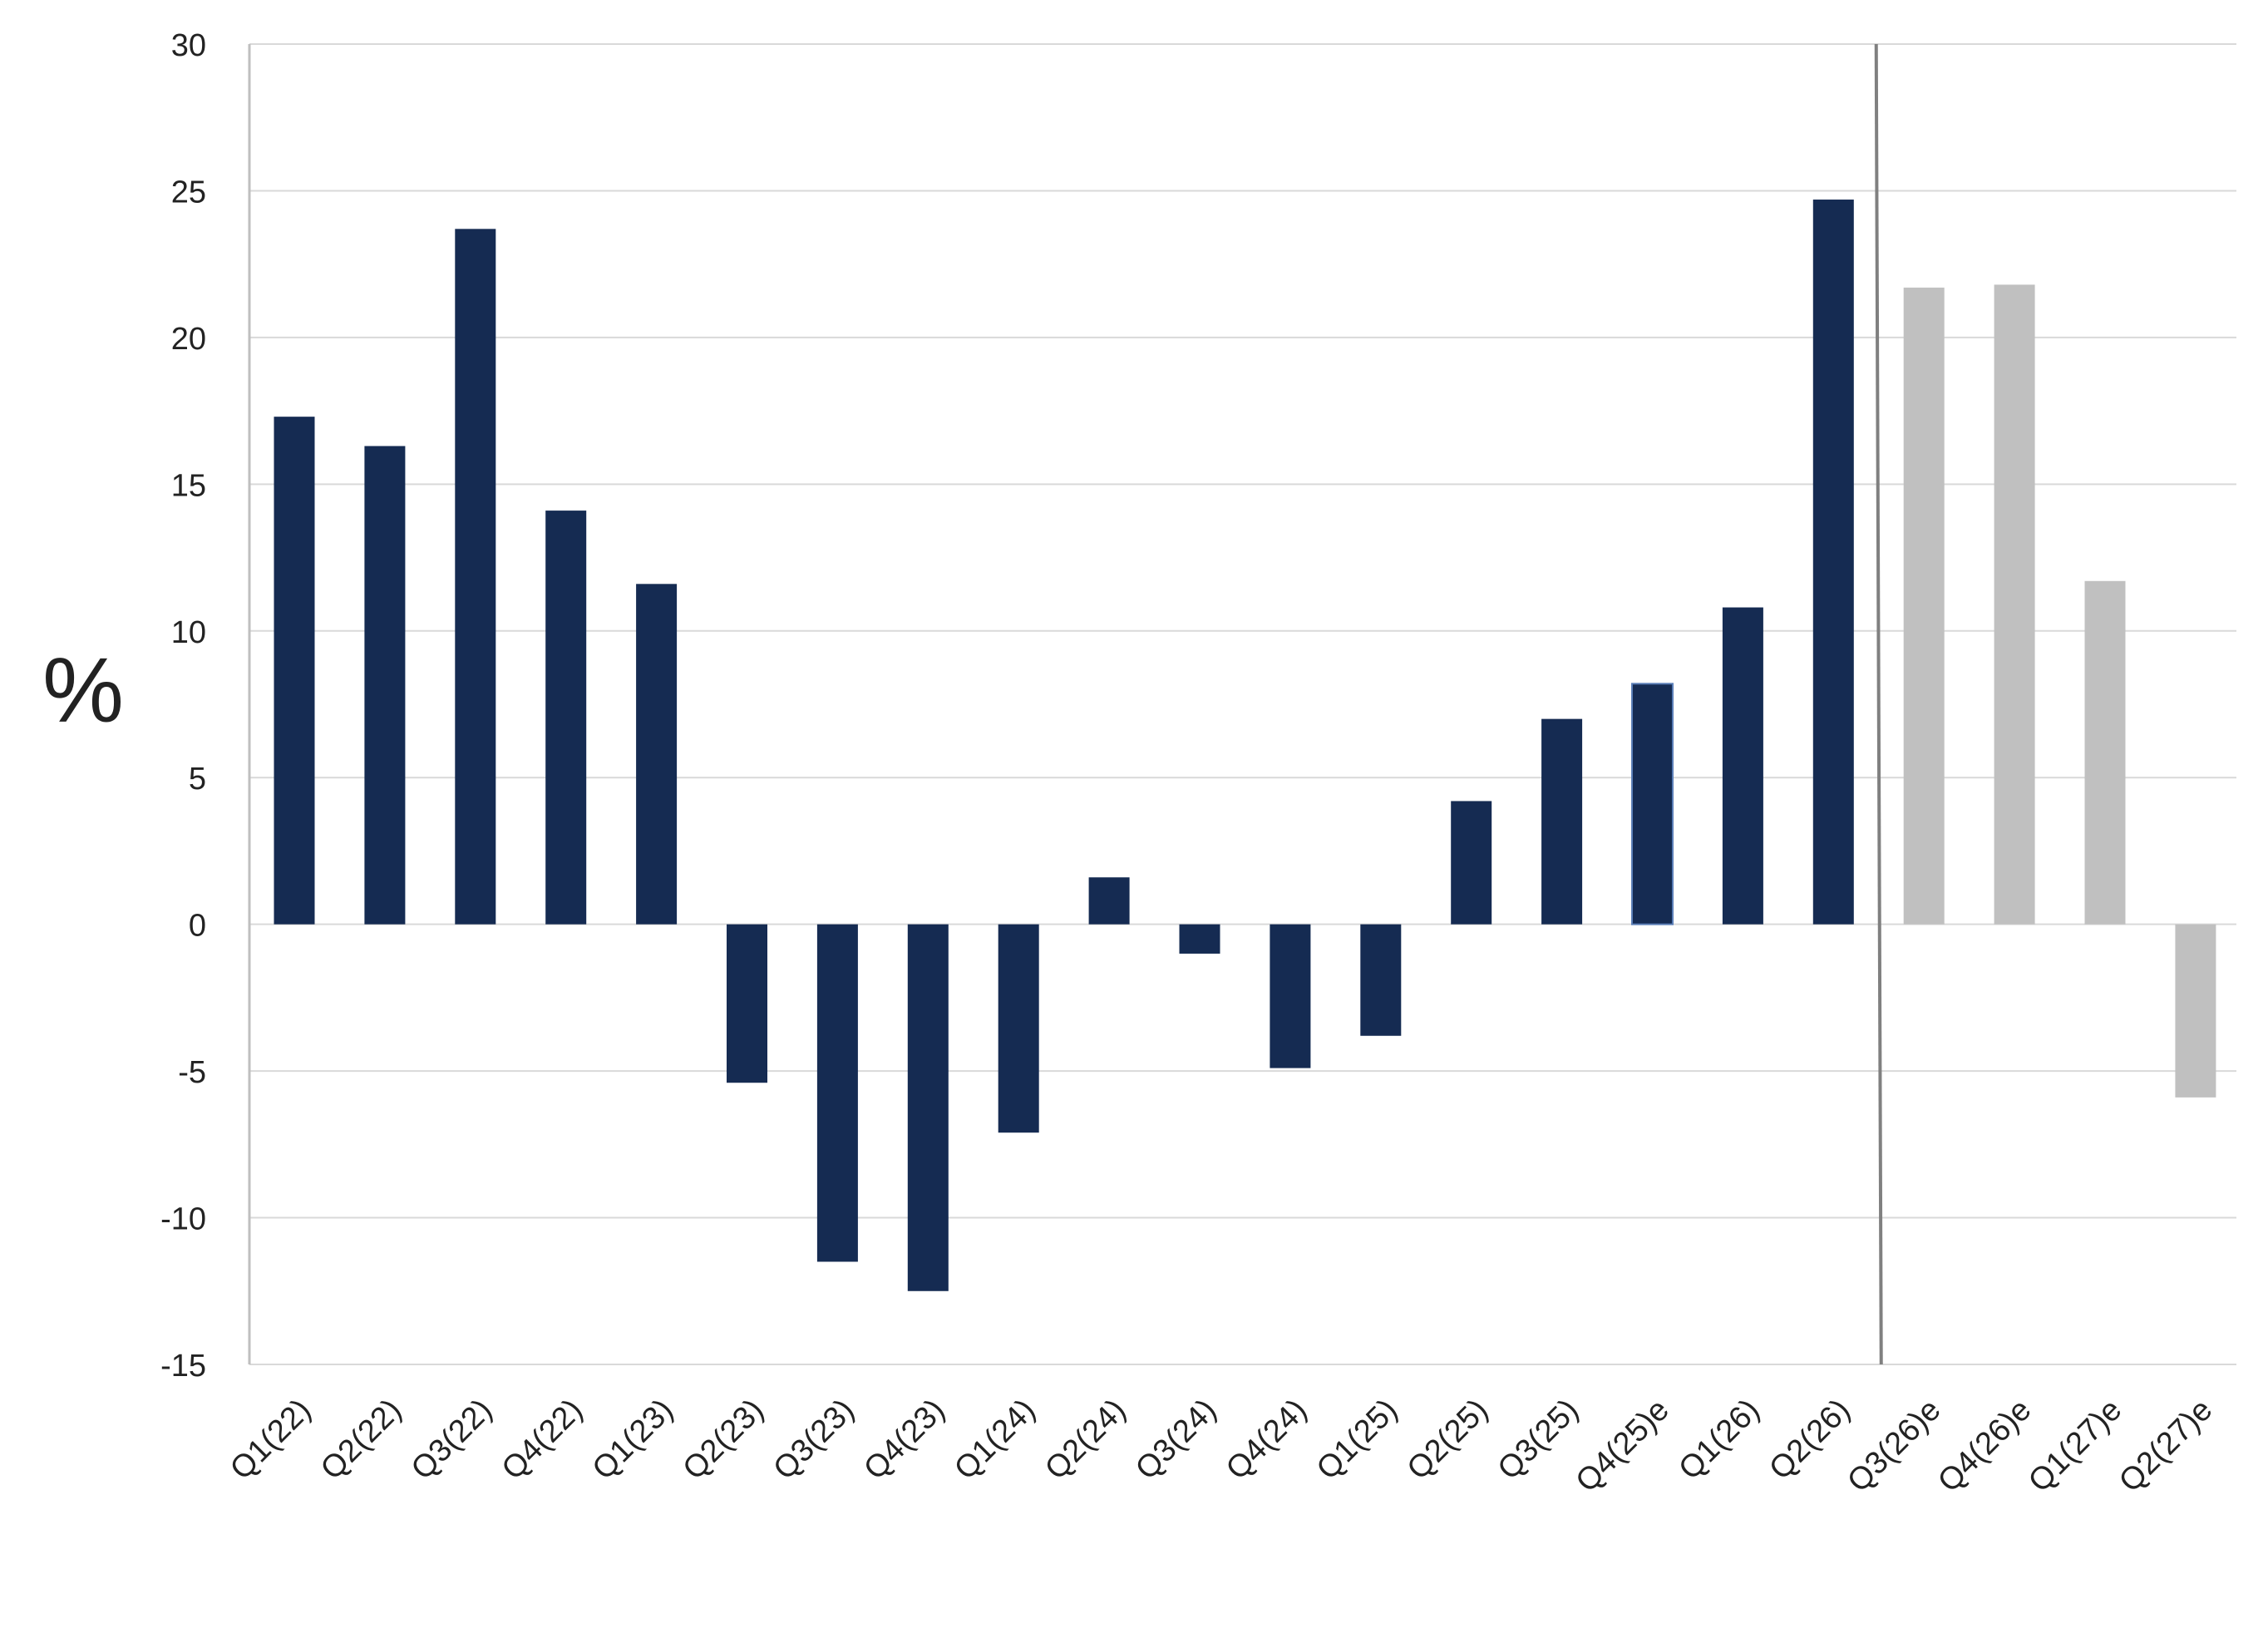 This screenshot has height=1628, width=2268. I want to click on y-tick-label: 5, so click(198, 779).